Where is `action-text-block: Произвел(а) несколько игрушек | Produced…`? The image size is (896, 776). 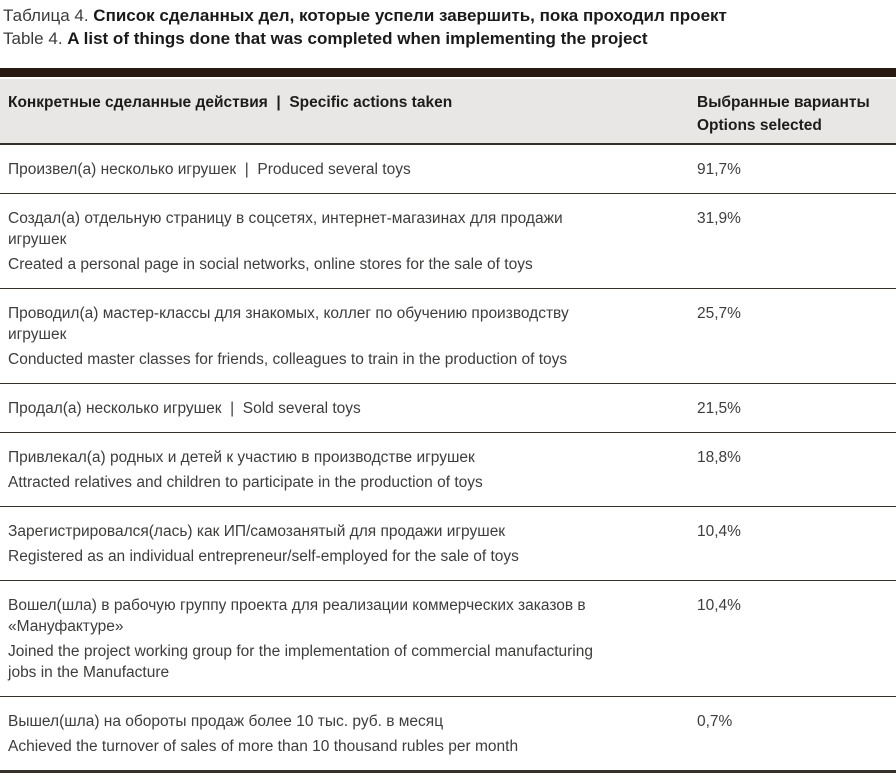
action-text-block: Произвел(а) несколько игрушек | Produced… is located at coordinates (352, 169).